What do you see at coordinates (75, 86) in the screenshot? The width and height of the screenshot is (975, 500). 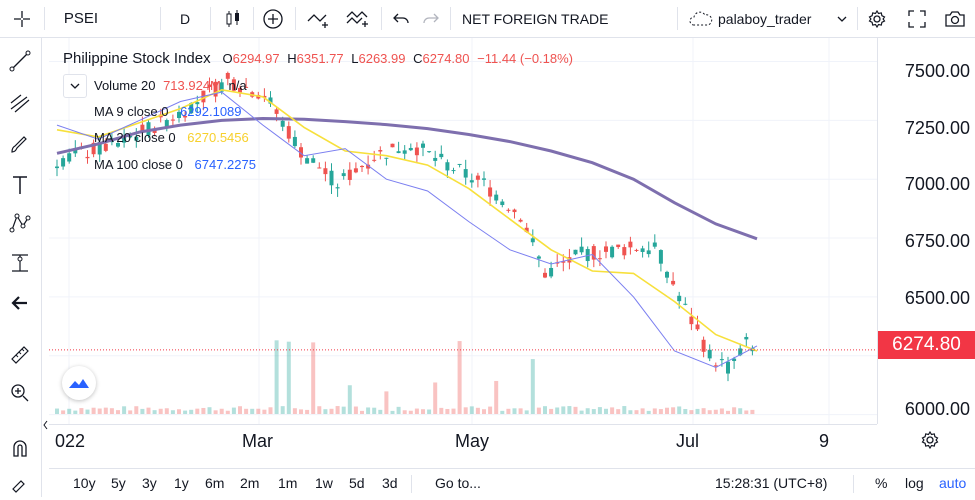 I see `collapse-legend-icon` at bounding box center [75, 86].